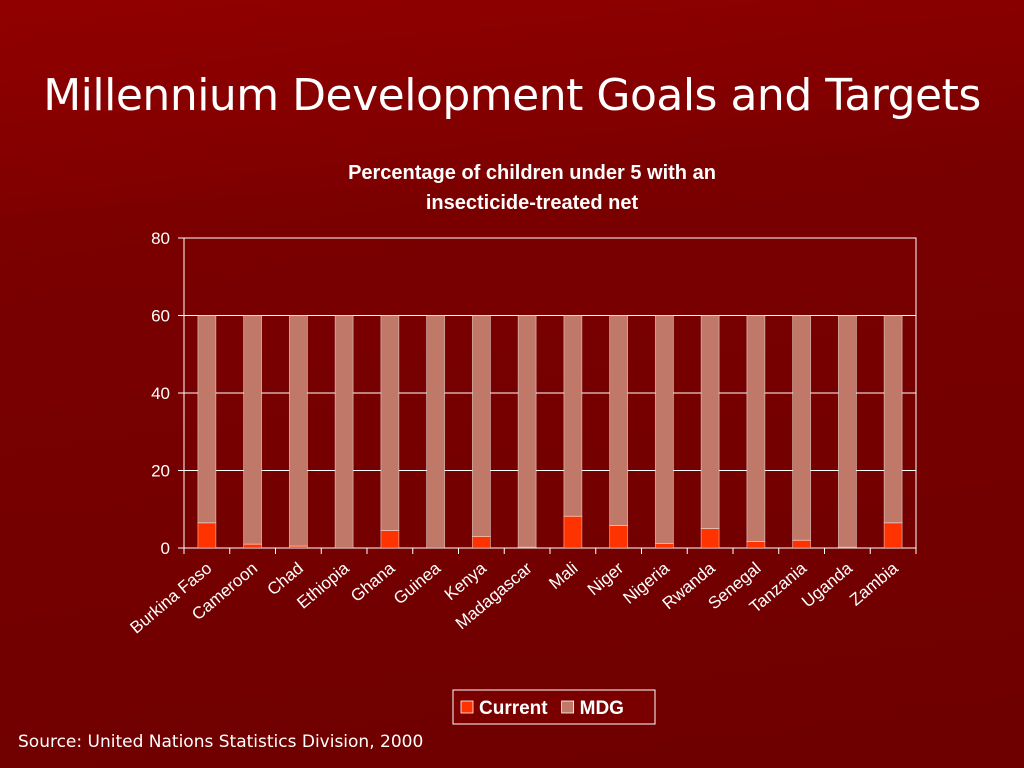  What do you see at coordinates (344, 432) in the screenshot?
I see `bar-mdg-ethiopia` at bounding box center [344, 432].